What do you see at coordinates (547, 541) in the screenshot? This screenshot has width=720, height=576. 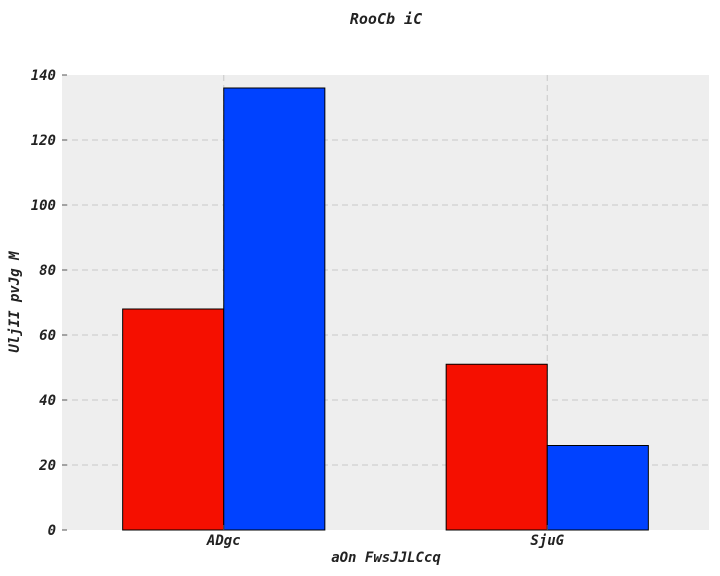 I see `x-tick-label: SjuG` at bounding box center [547, 541].